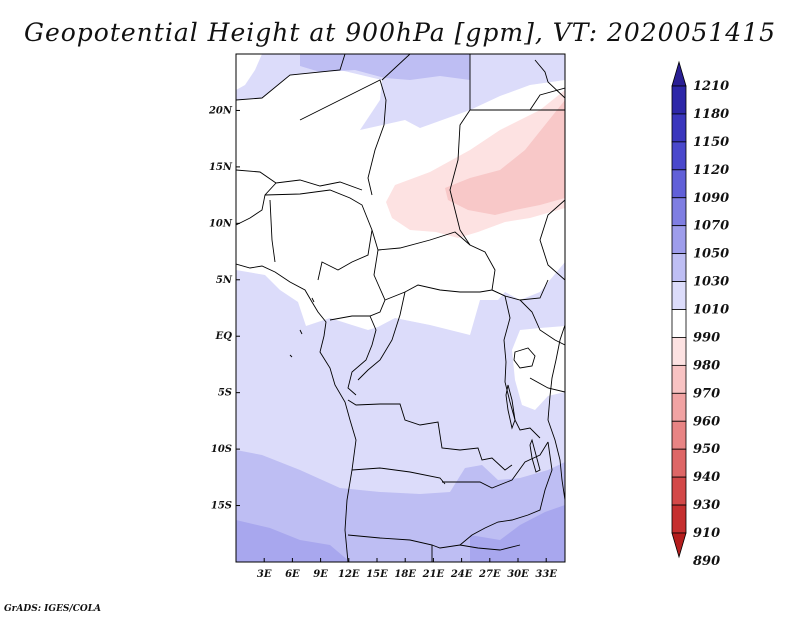 This screenshot has height=618, width=800. I want to click on lat-tick-label: 15S, so click(221, 506).